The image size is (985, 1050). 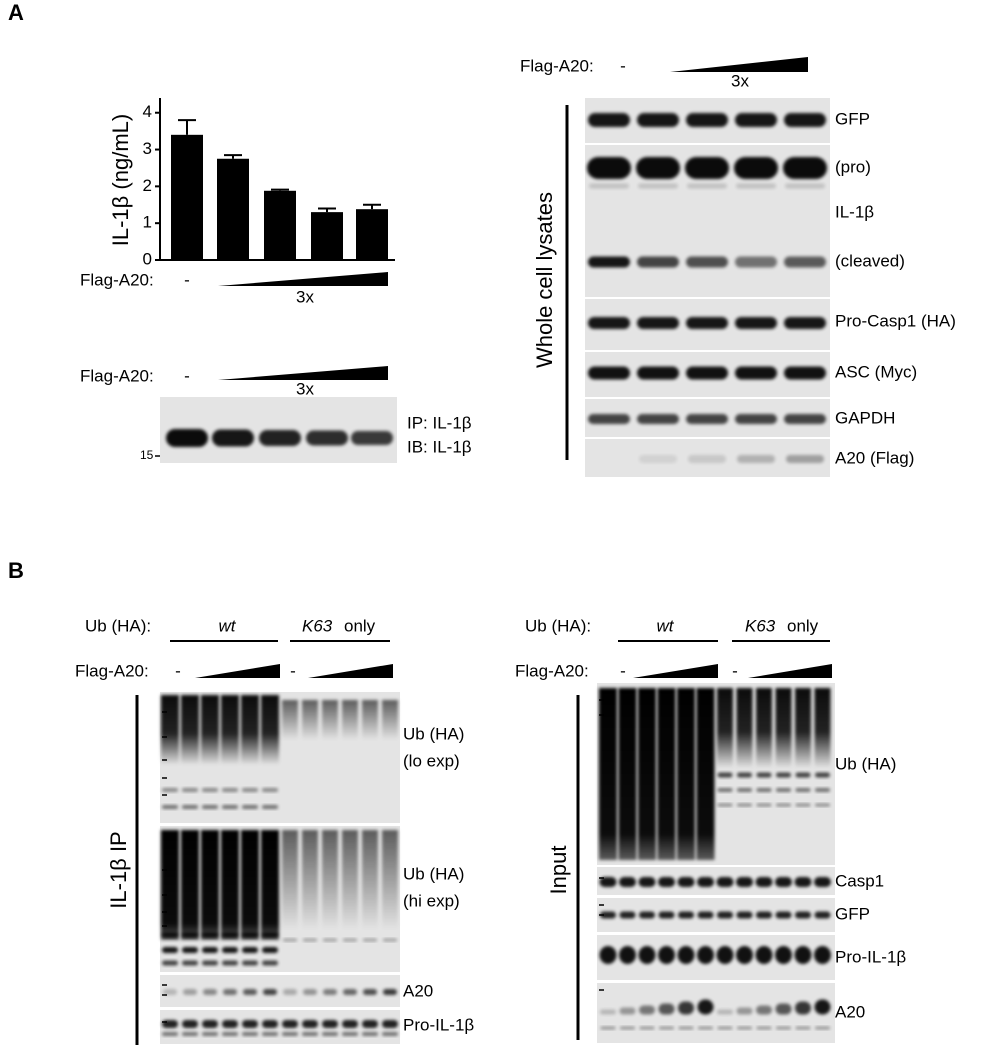 I want to click on side-label: IL-1β (ng/mL), so click(x=120, y=180).